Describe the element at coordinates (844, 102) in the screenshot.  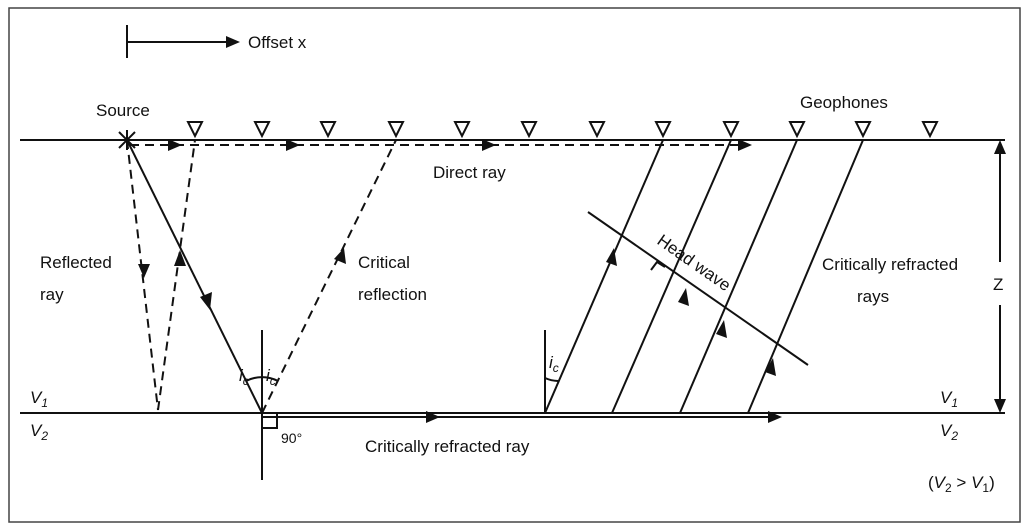
I see `geophones-label: Geophones` at that location.